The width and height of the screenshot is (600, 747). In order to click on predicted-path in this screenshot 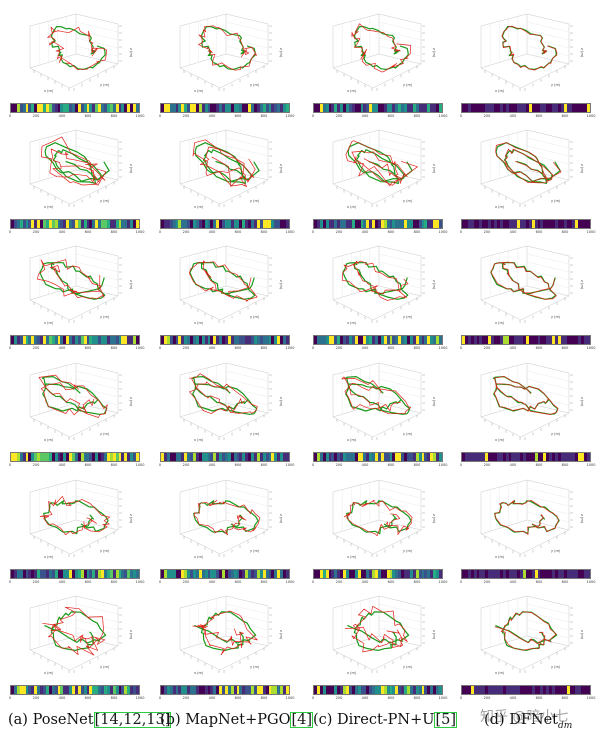, I will do `click(223, 281)`.